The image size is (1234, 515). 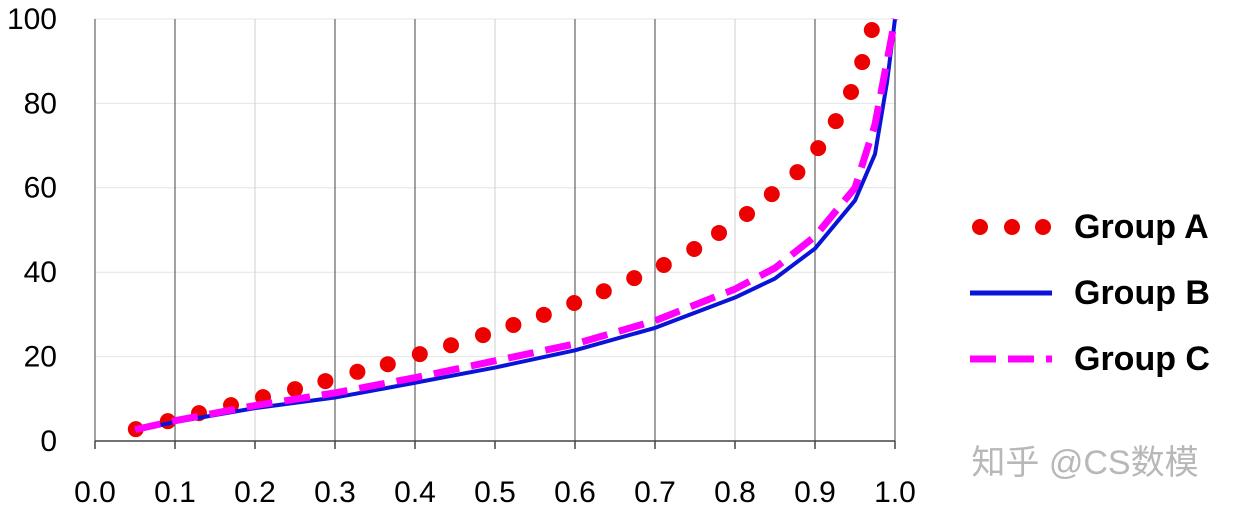 What do you see at coordinates (255, 492) in the screenshot?
I see `x-tick-label: 0.2` at bounding box center [255, 492].